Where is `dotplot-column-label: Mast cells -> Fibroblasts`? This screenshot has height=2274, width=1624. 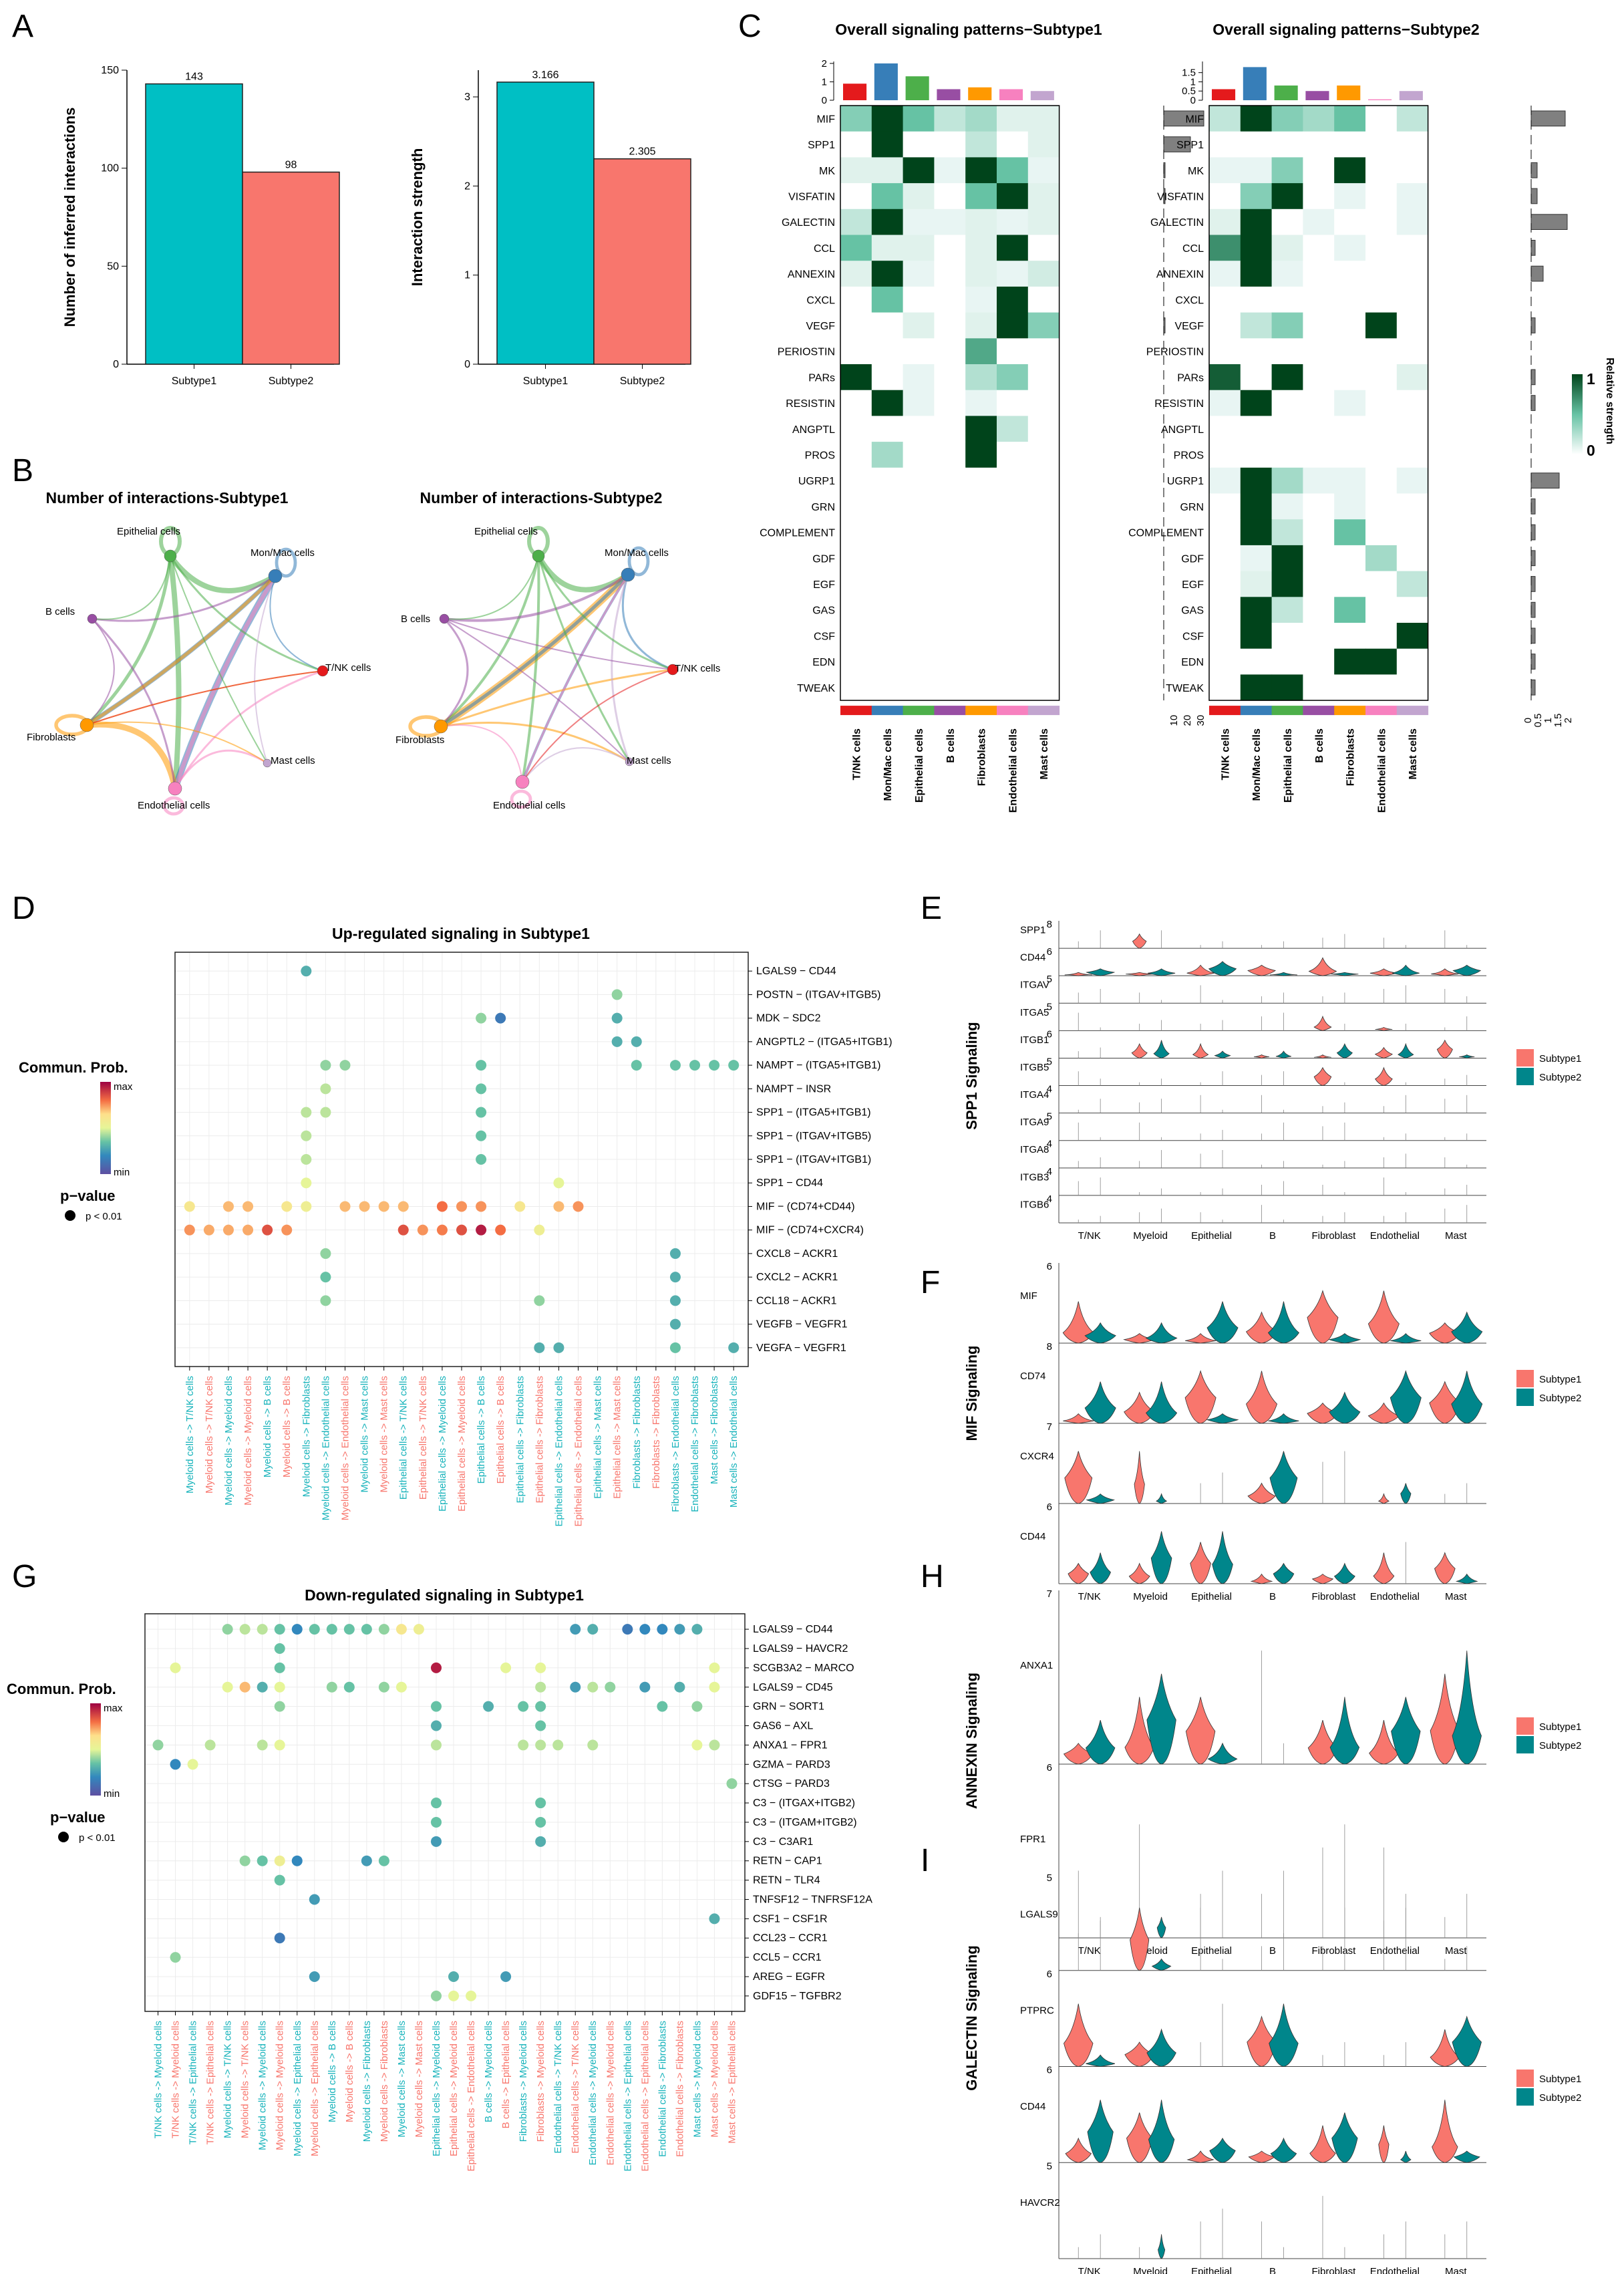 dotplot-column-label: Mast cells -> Fibroblasts is located at coordinates (714, 1430).